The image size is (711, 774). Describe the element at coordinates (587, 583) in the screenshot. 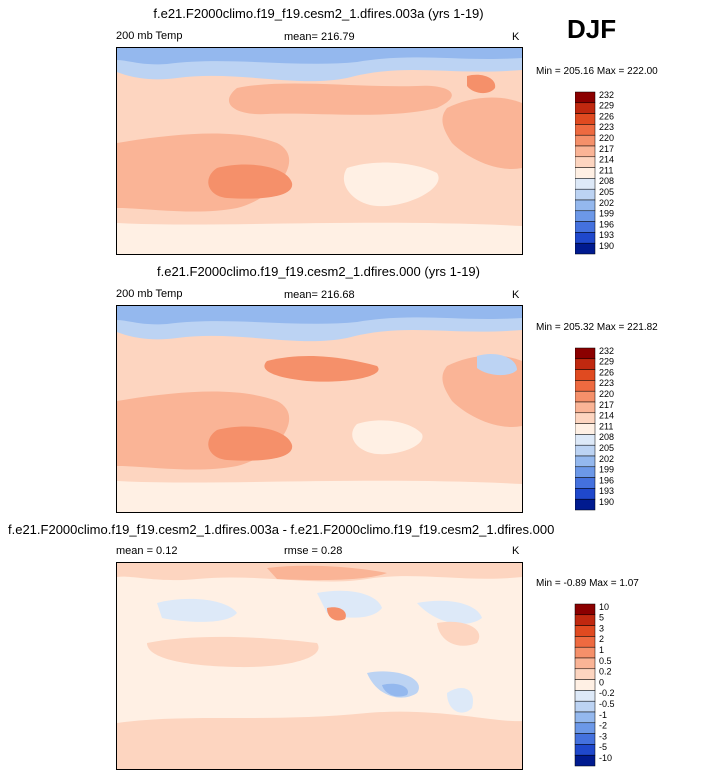

I see `panel3-minmax: Min = -0.89 Max = 1.07` at that location.